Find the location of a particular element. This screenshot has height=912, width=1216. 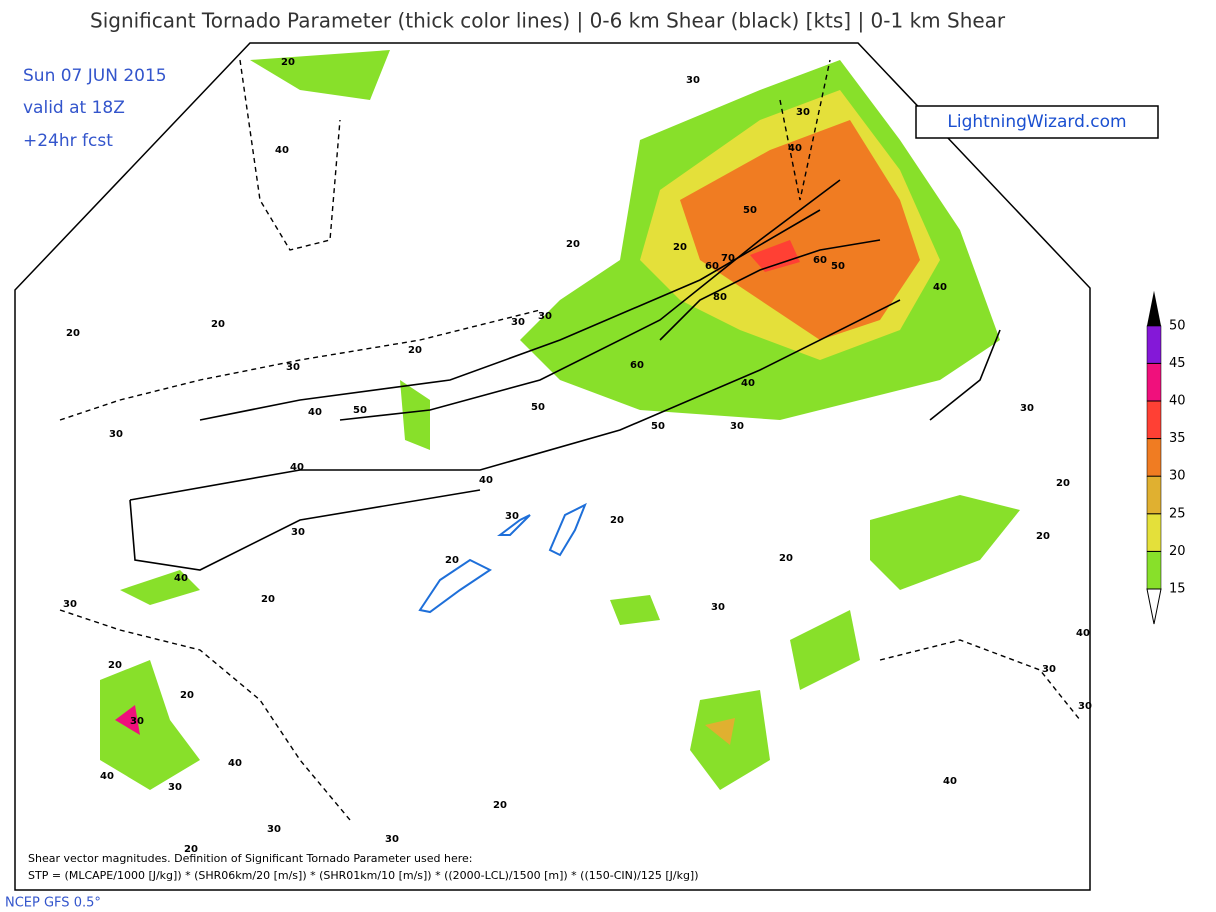

logo: LightningWizard.com is located at coordinates (1036, 122).